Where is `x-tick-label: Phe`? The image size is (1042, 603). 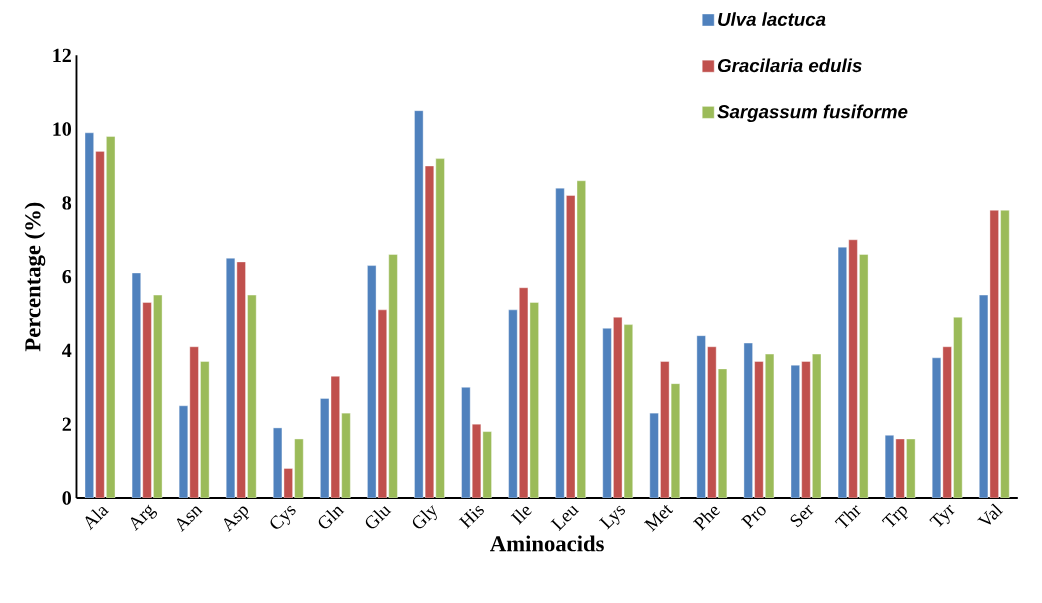
x-tick-label: Phe is located at coordinates (706, 518).